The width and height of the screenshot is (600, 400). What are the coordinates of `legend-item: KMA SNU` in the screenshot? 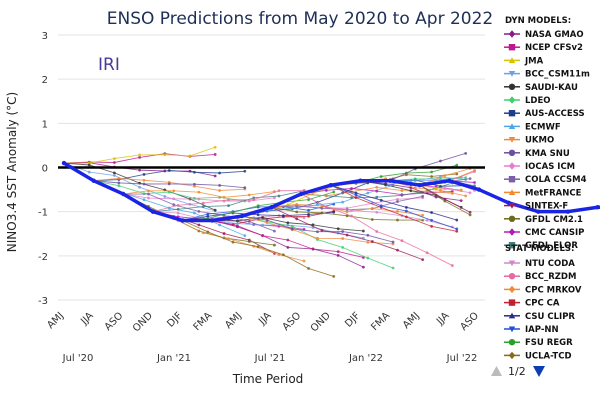 It's located at (537, 154).